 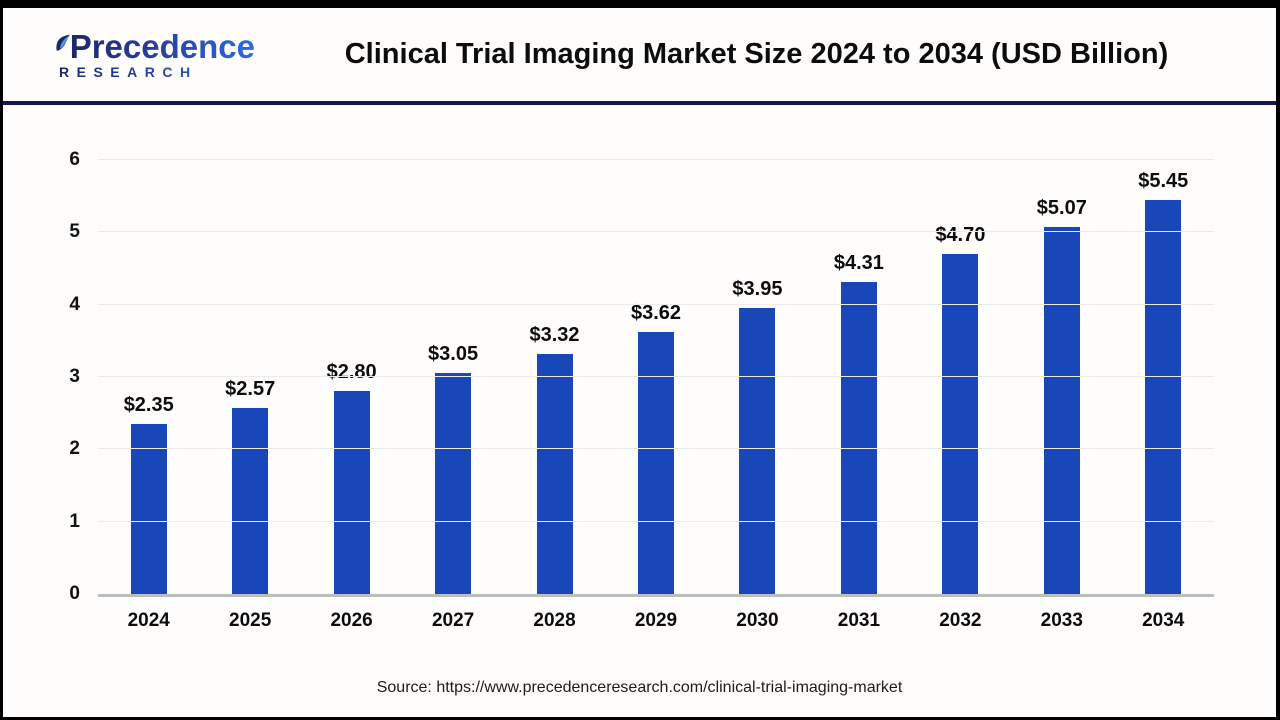 What do you see at coordinates (351, 372) in the screenshot?
I see `bar-value-label: $2.80` at bounding box center [351, 372].